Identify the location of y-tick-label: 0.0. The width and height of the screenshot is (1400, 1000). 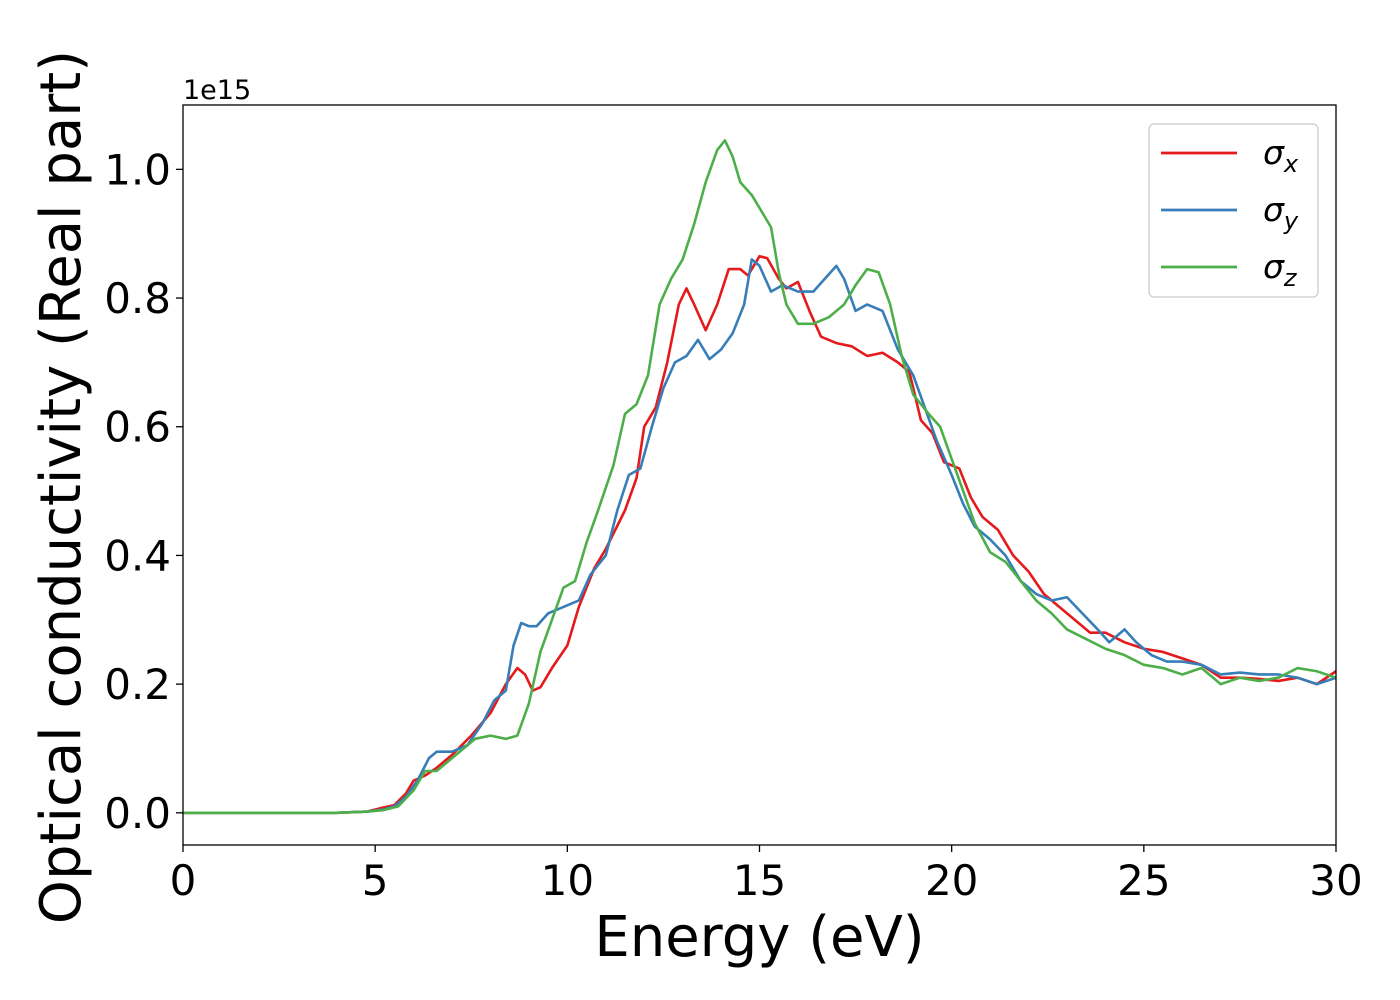
(137, 813).